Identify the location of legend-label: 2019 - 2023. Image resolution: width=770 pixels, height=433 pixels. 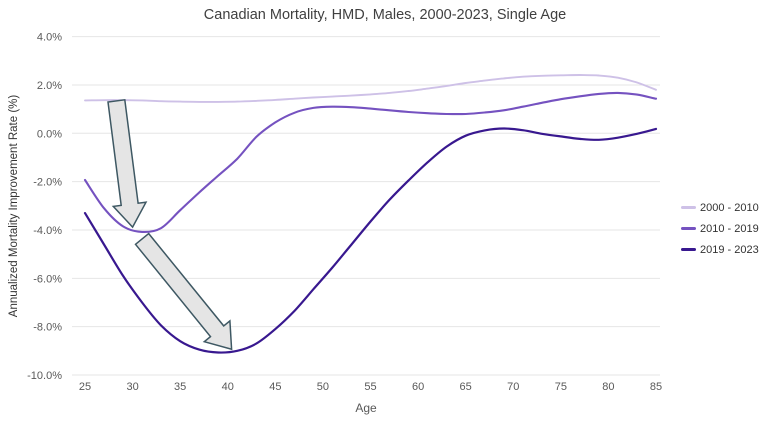
(729, 249).